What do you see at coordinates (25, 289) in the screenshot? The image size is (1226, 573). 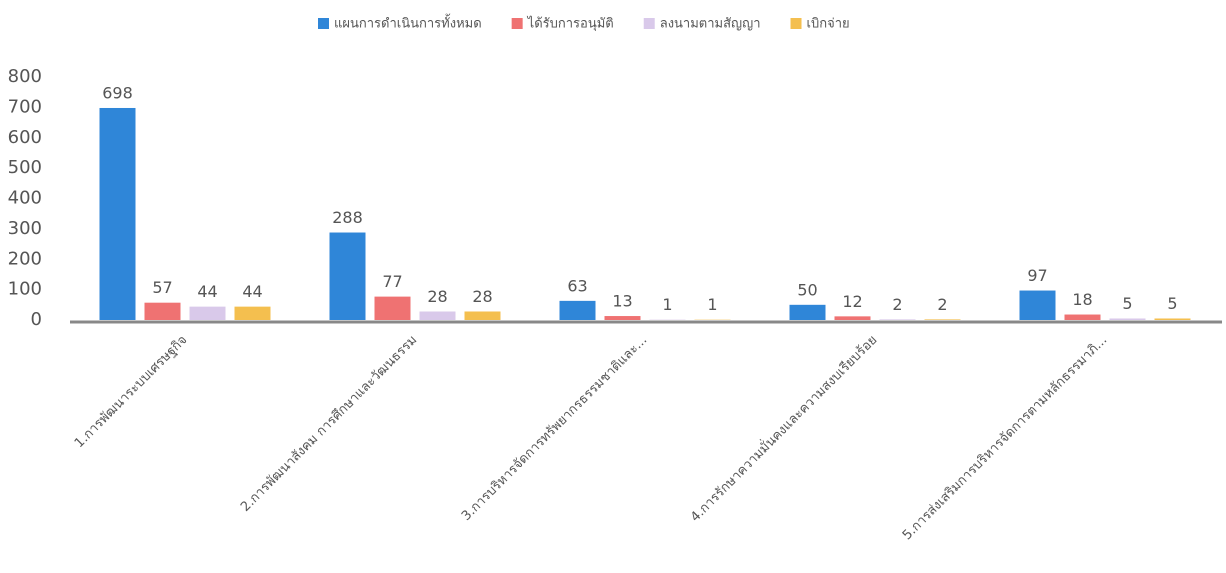 I see `y-tick-label: 100` at bounding box center [25, 289].